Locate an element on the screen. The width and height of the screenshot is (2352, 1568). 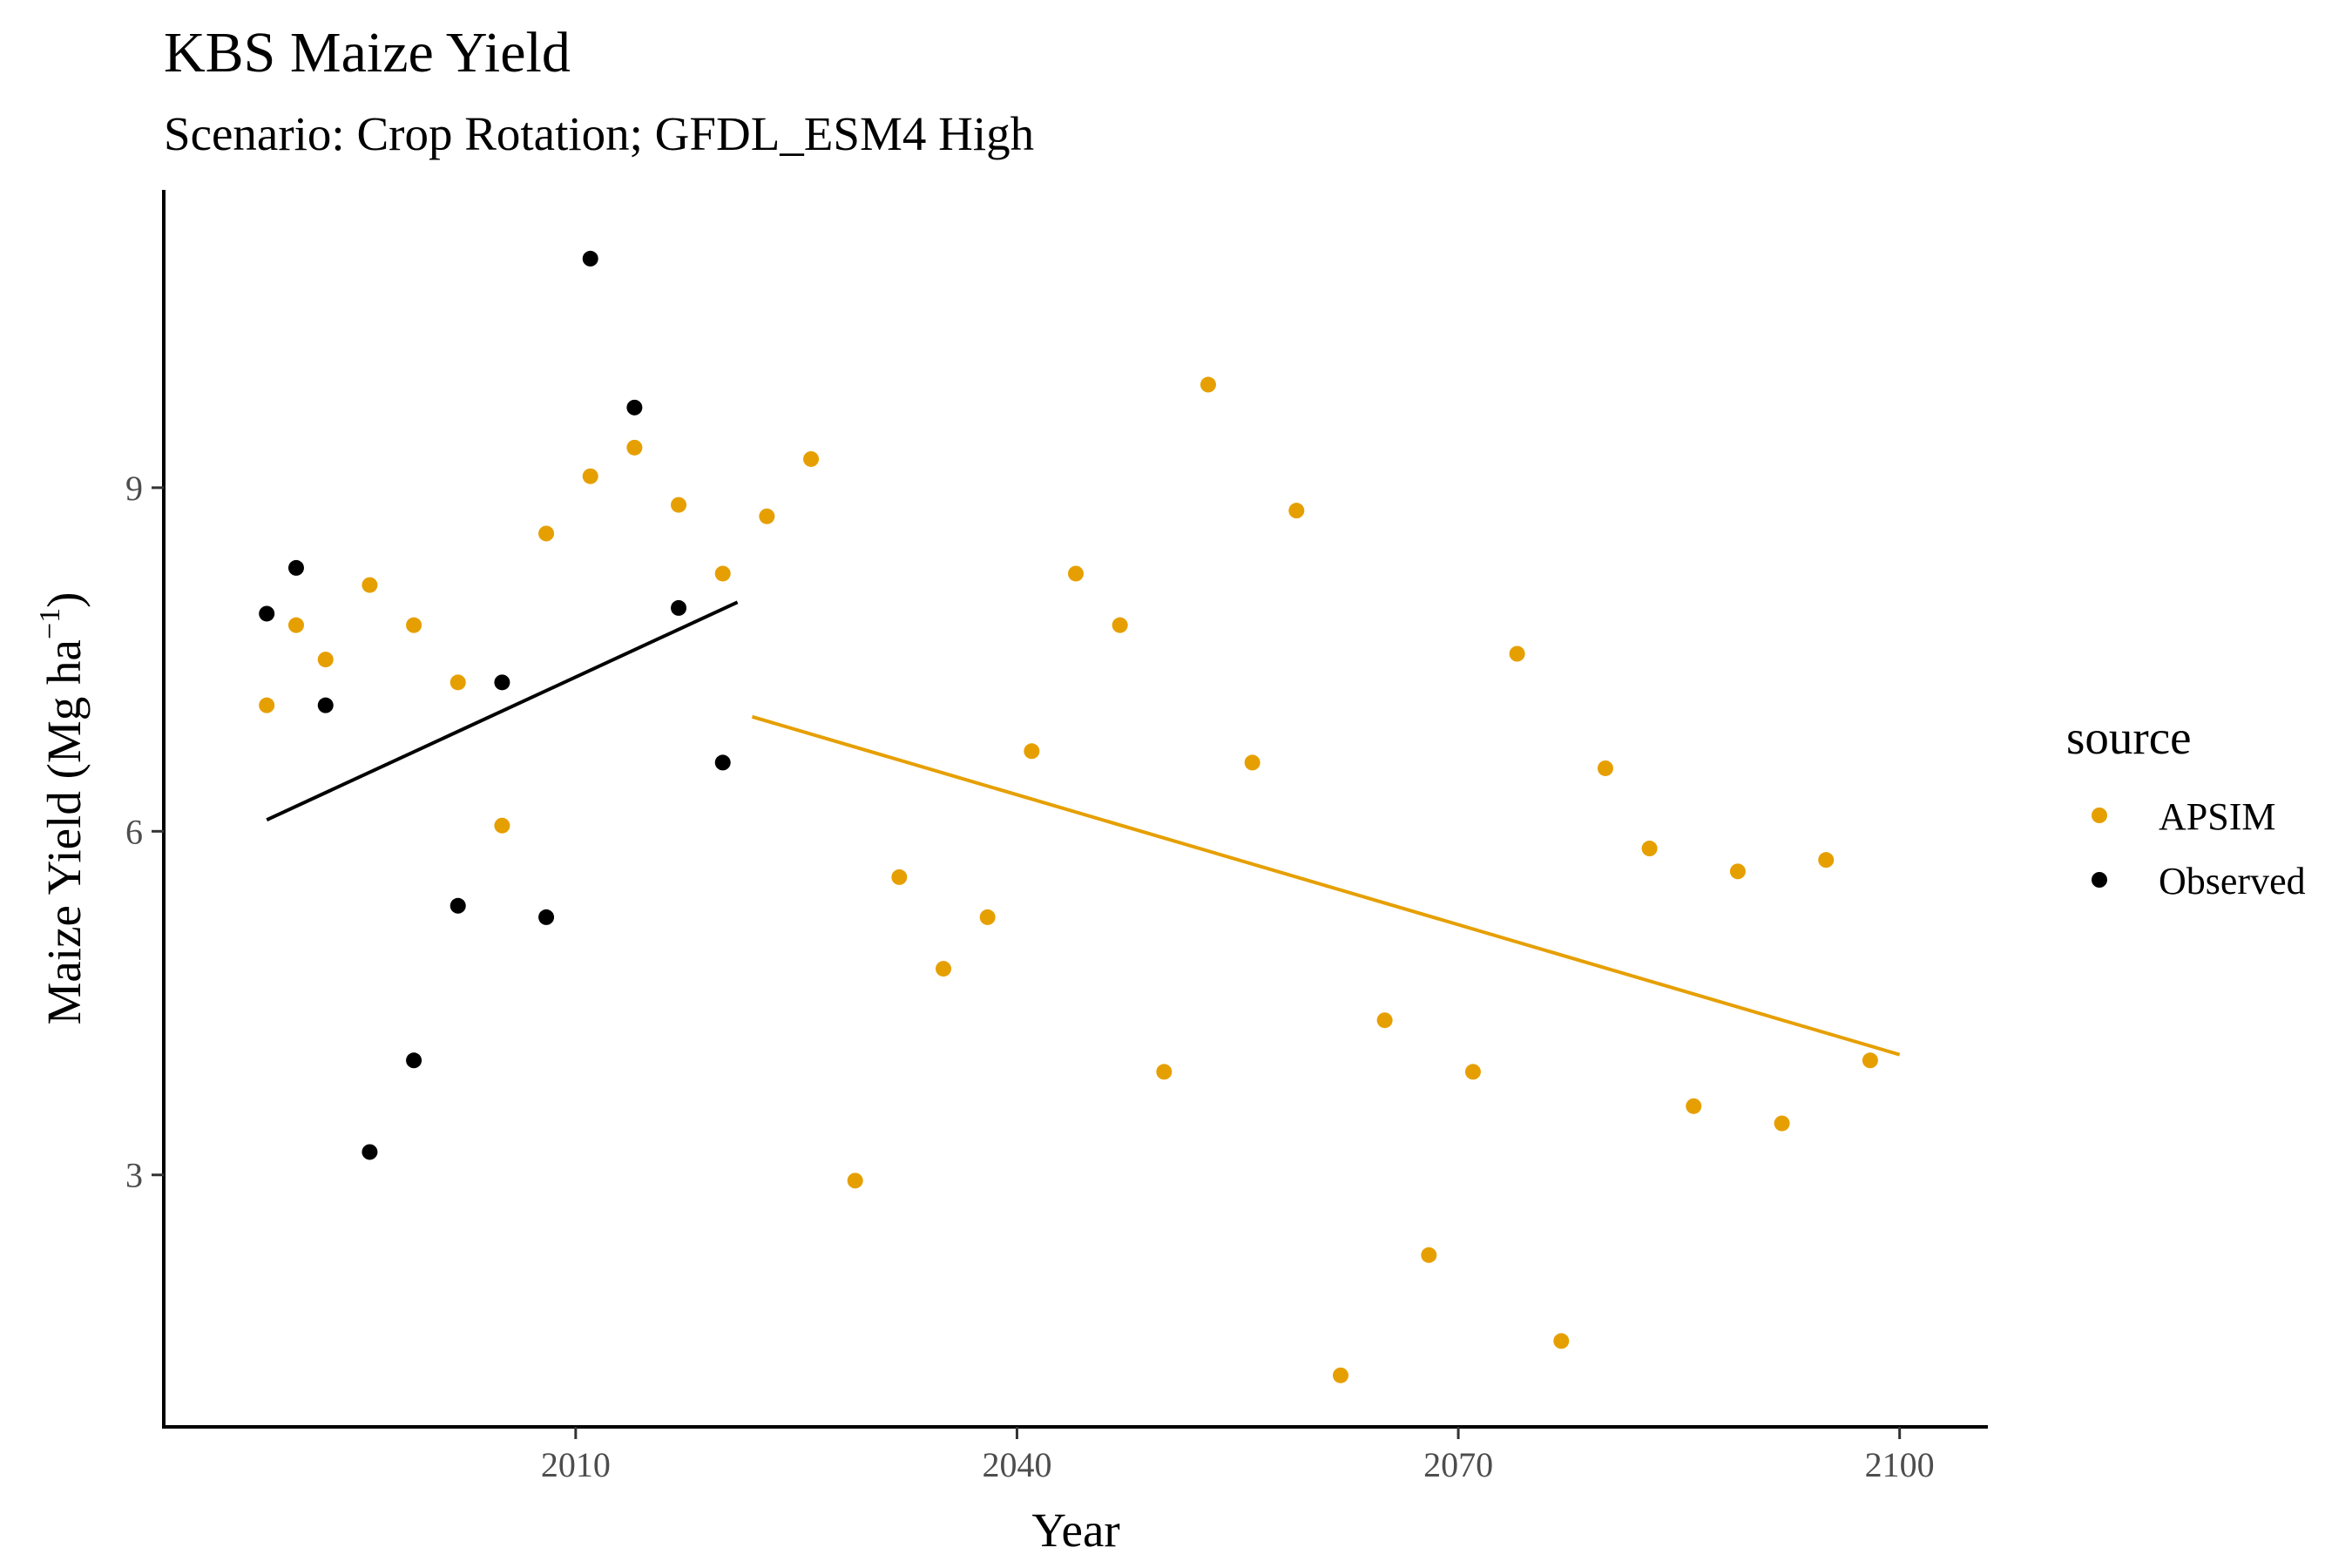
legend: source APSIM Observed is located at coordinates (2186, 806).